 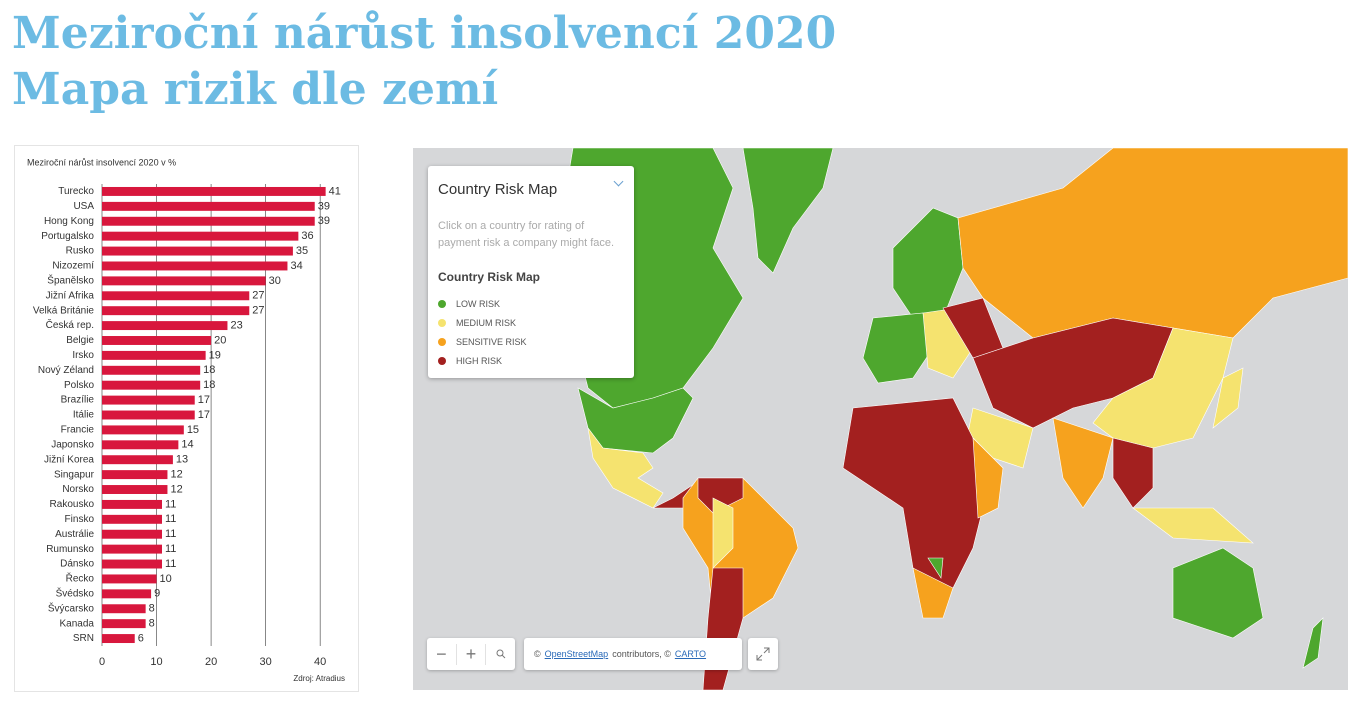 I want to click on value-label: 20, so click(x=220, y=340).